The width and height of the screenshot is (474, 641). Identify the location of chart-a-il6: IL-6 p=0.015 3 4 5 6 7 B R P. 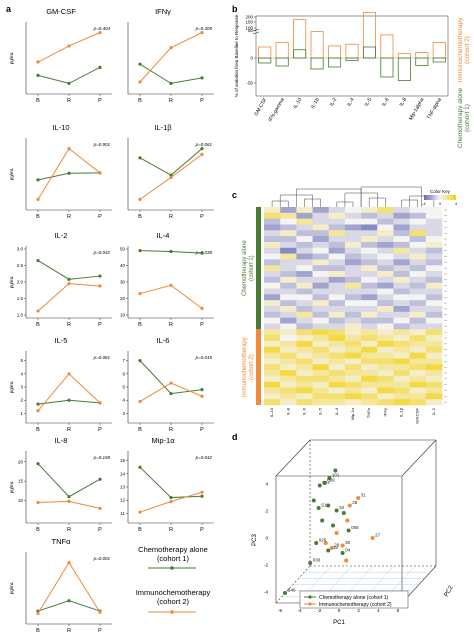
(168, 384).